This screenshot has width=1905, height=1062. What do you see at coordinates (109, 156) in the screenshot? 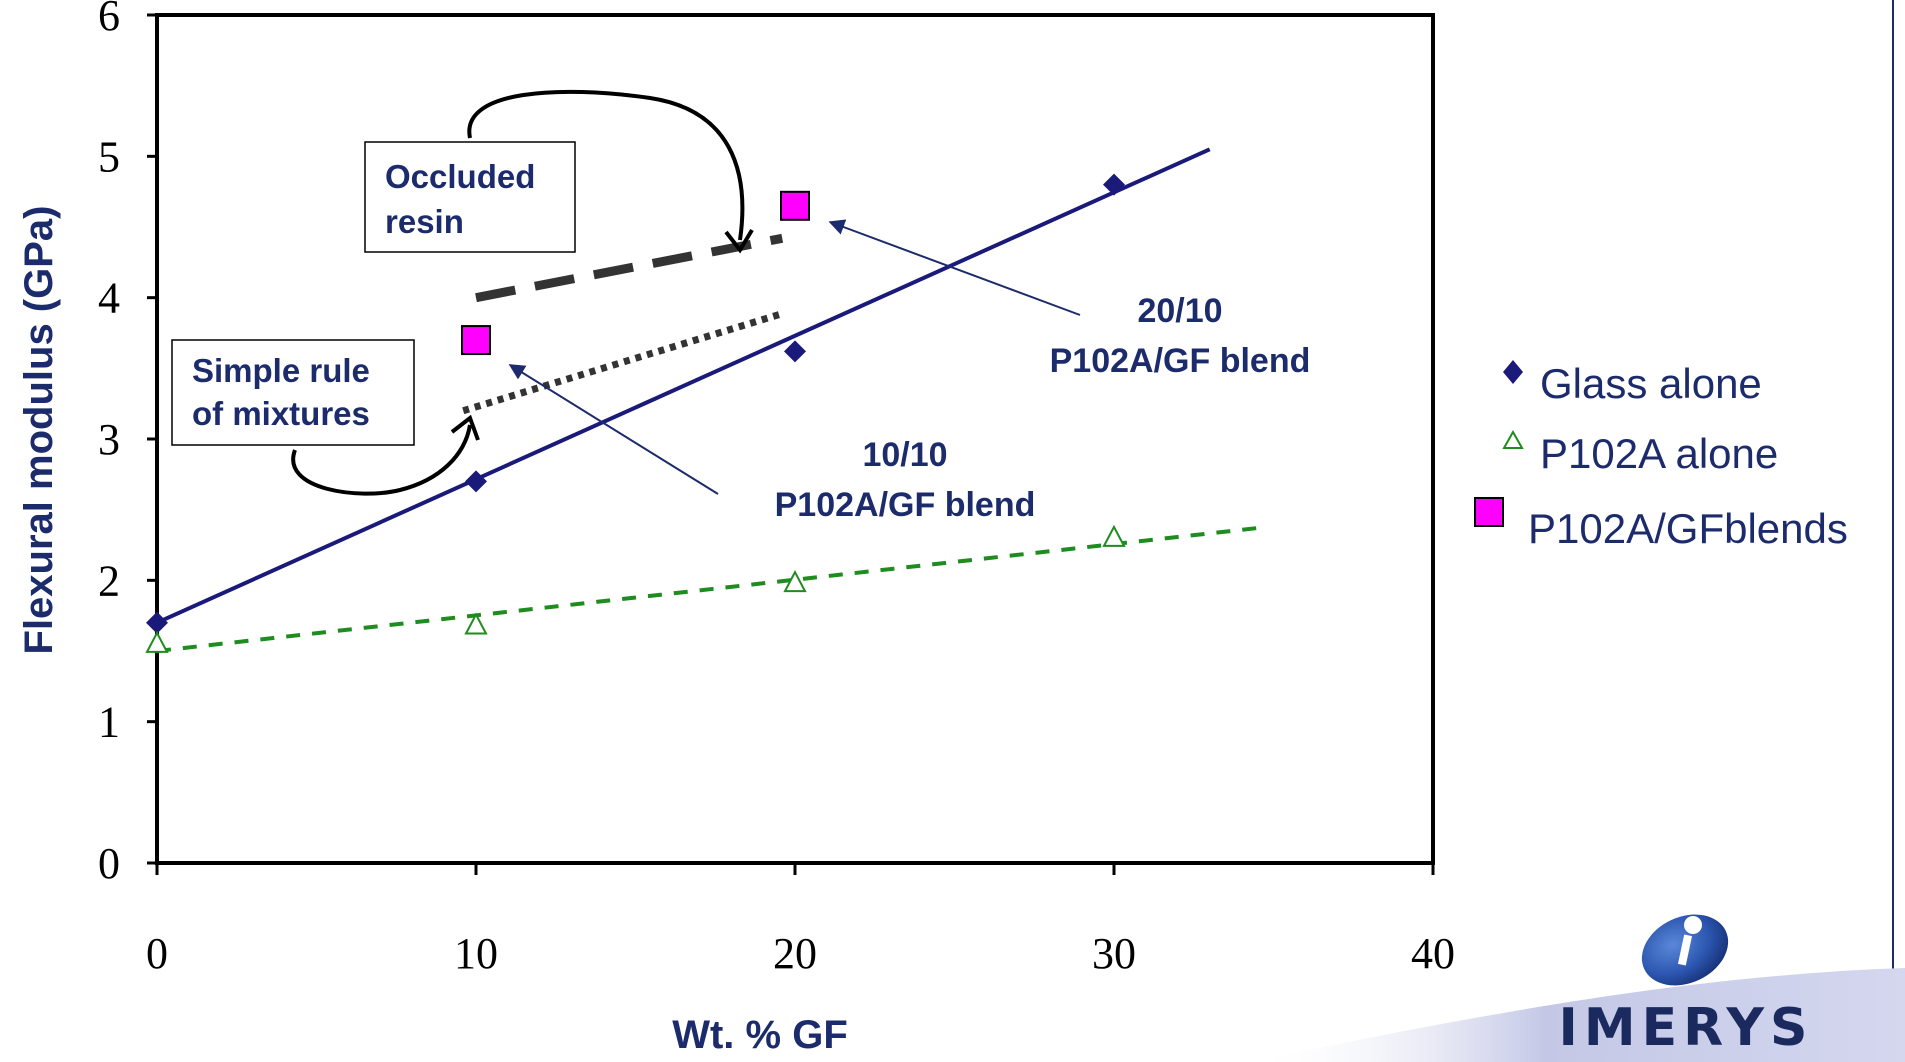
I see `y-tick-label: 5` at bounding box center [109, 156].